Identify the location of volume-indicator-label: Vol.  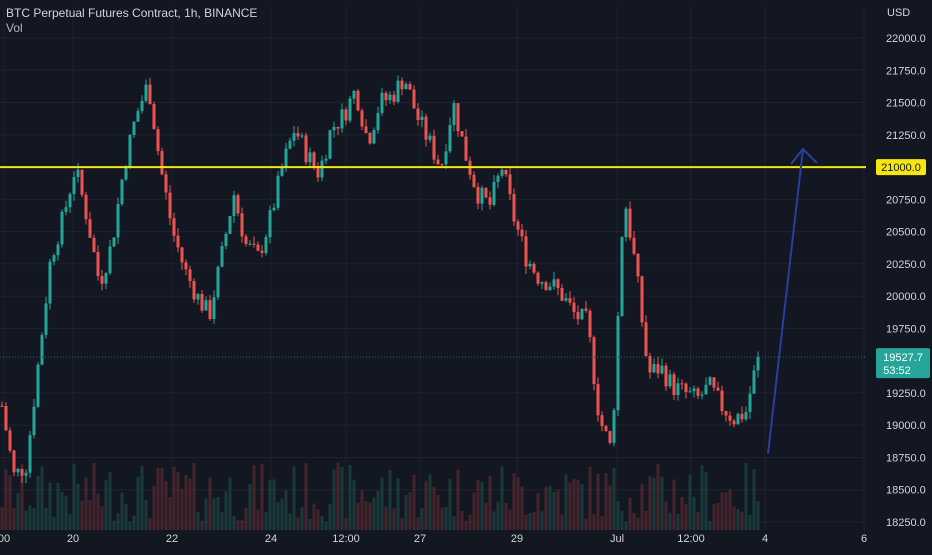
(14, 28).